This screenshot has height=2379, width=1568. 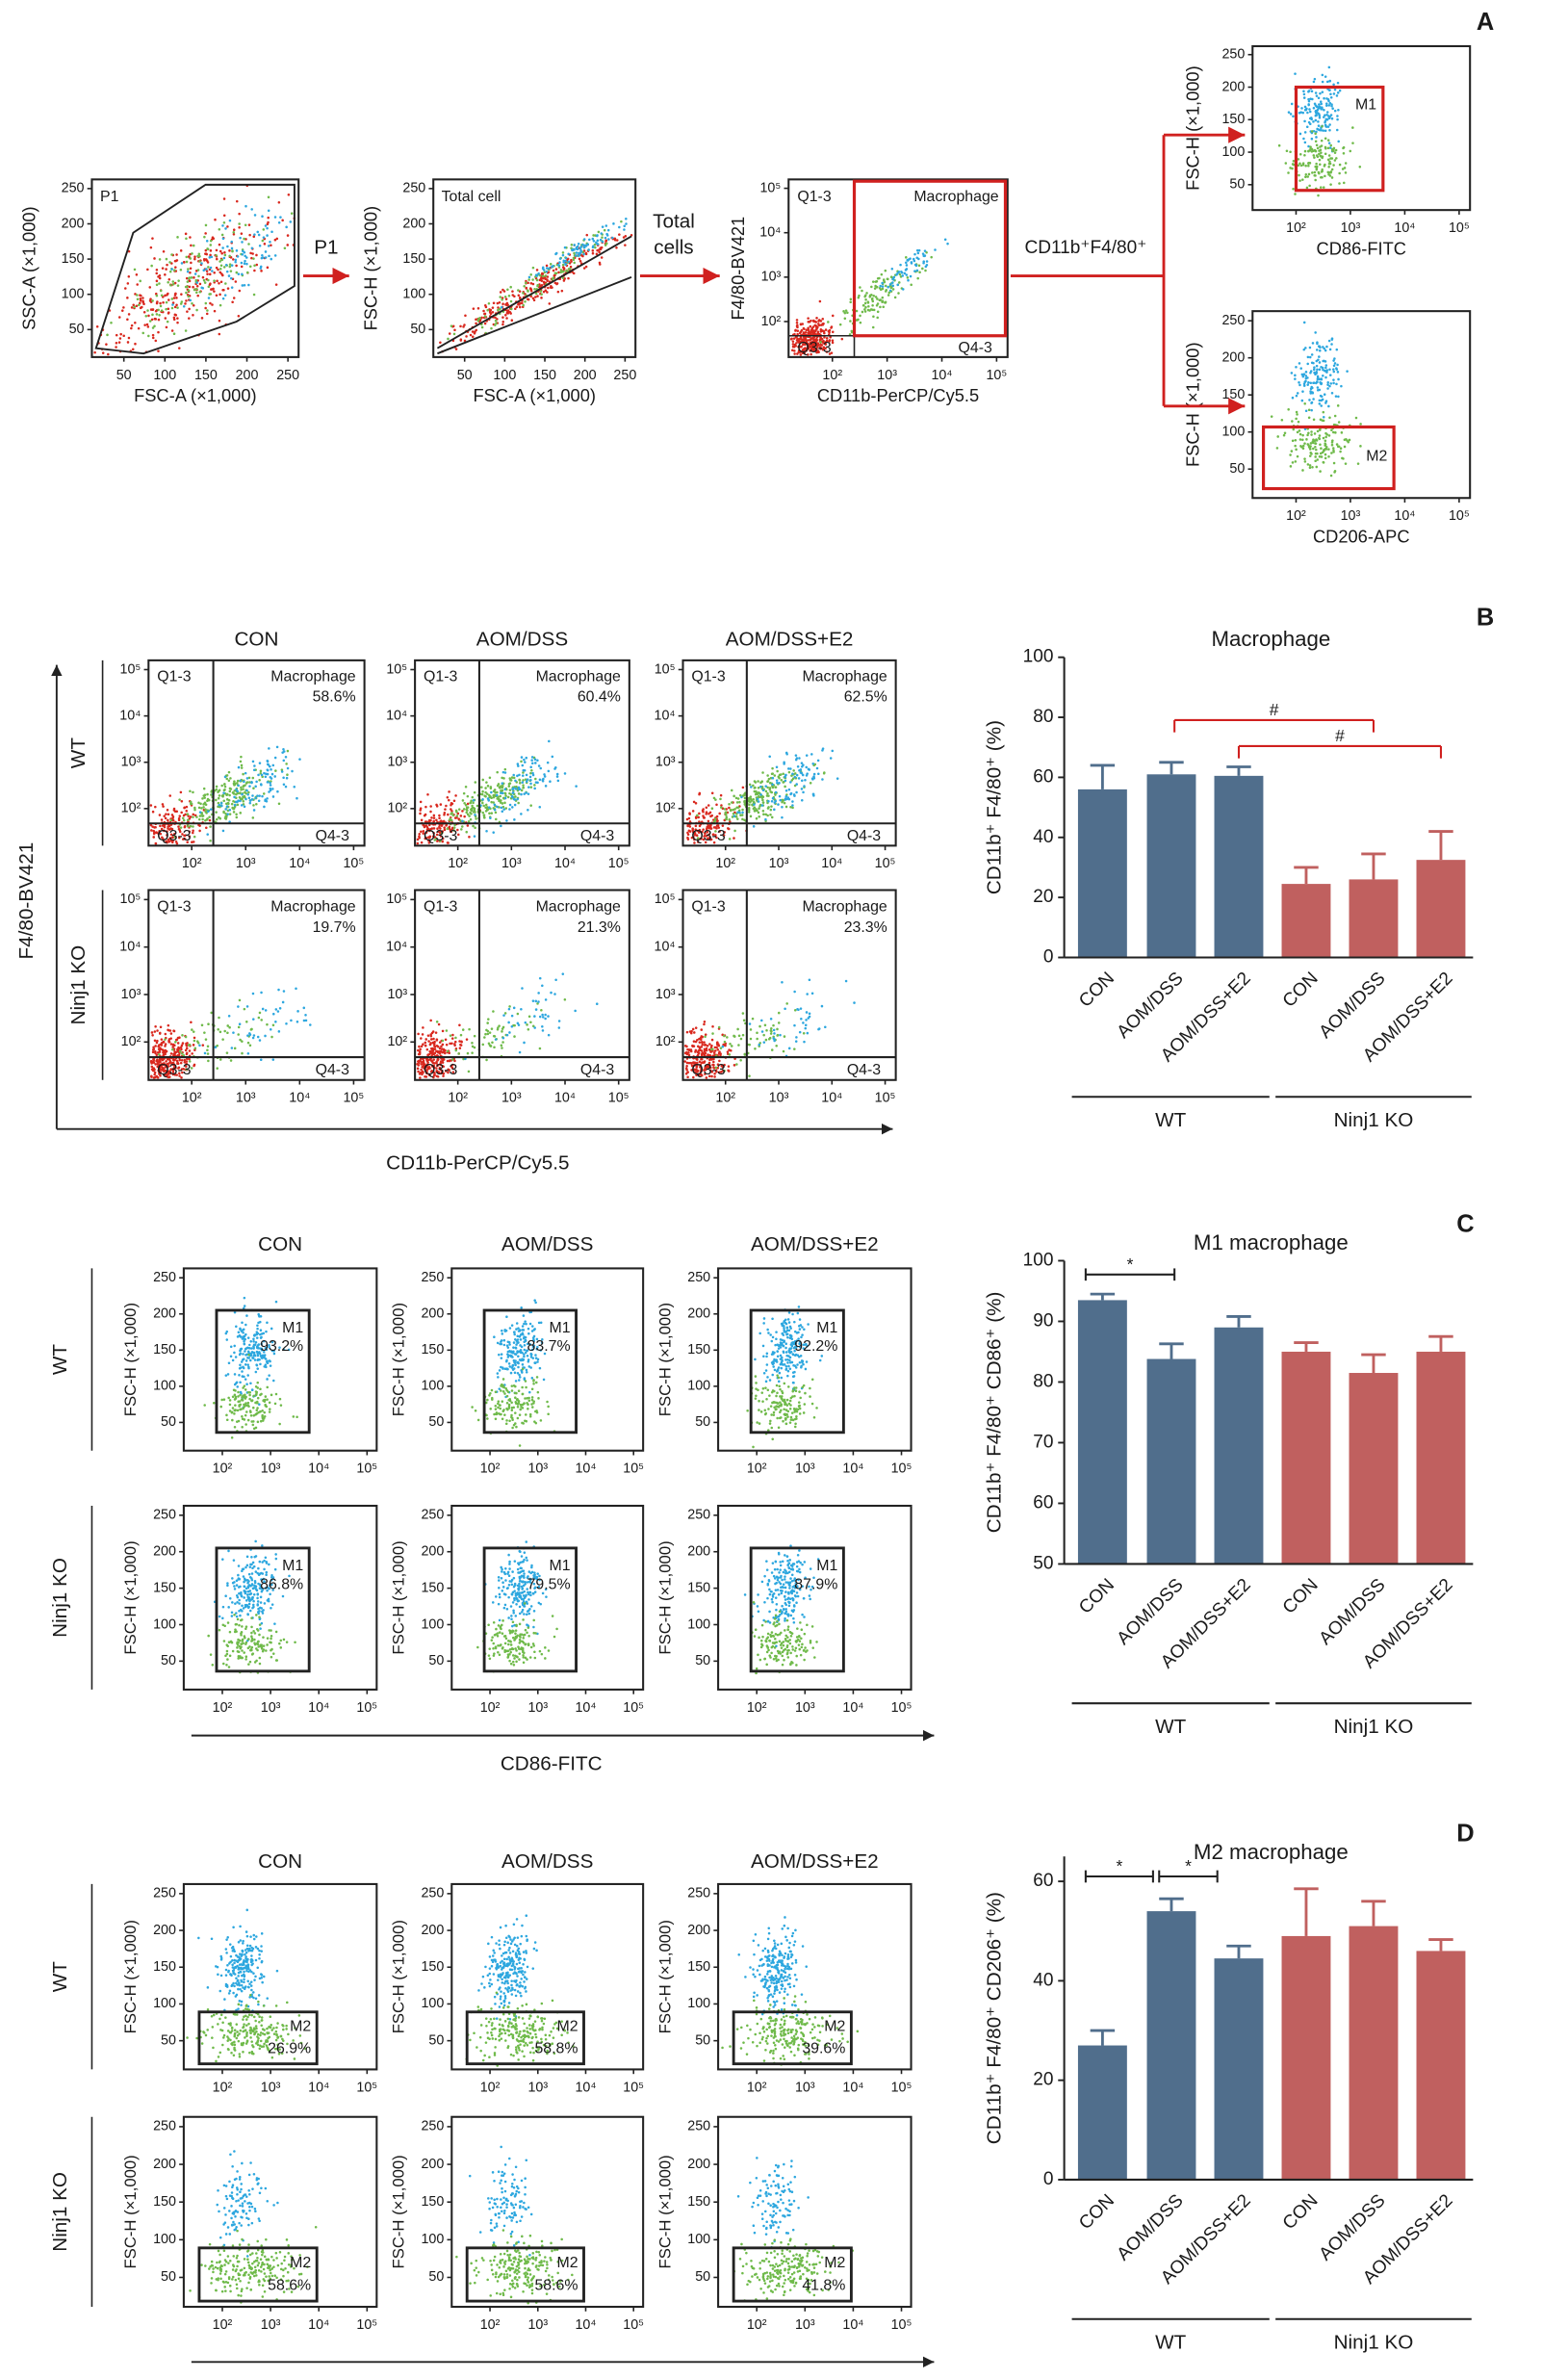 What do you see at coordinates (396, 669) in the screenshot?
I see `y-tick-label: 10⁵` at bounding box center [396, 669].